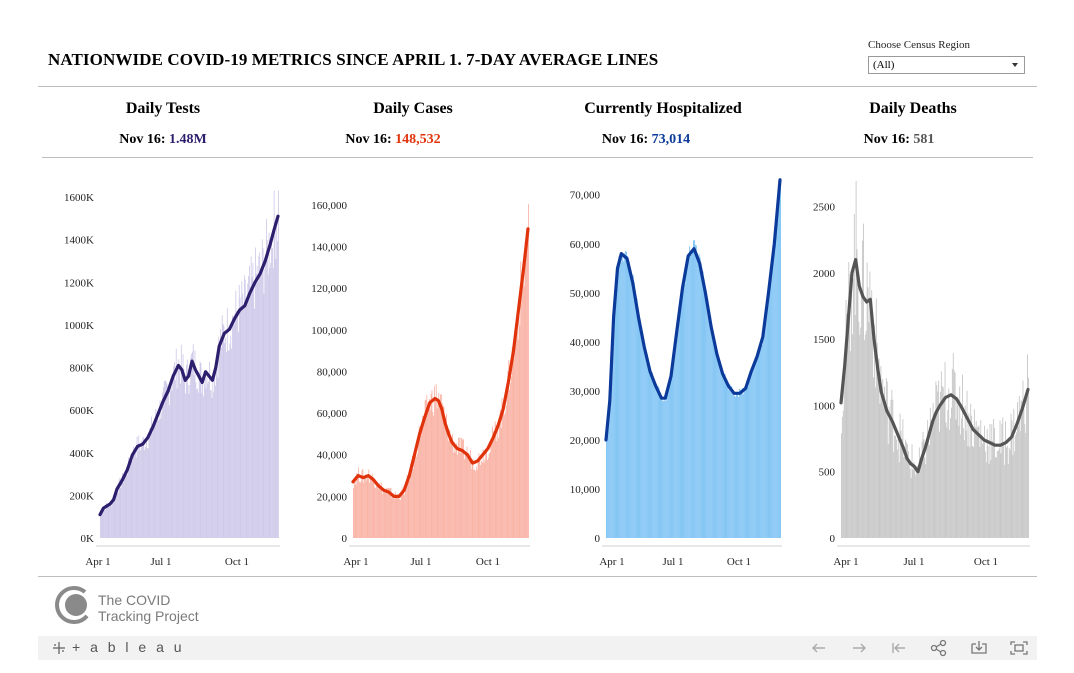  Describe the element at coordinates (585, 441) in the screenshot. I see `y-tick-label: 20,000` at that location.